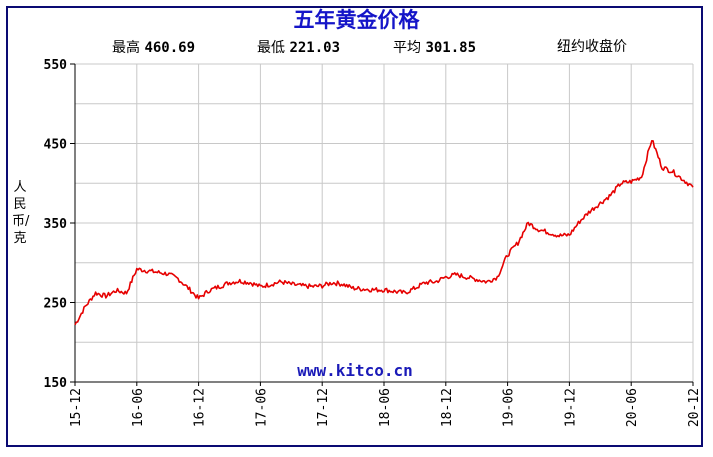 The width and height of the screenshot is (713, 457). Describe the element at coordinates (632, 407) in the screenshot. I see `x-tick-label: 20-06` at that location.